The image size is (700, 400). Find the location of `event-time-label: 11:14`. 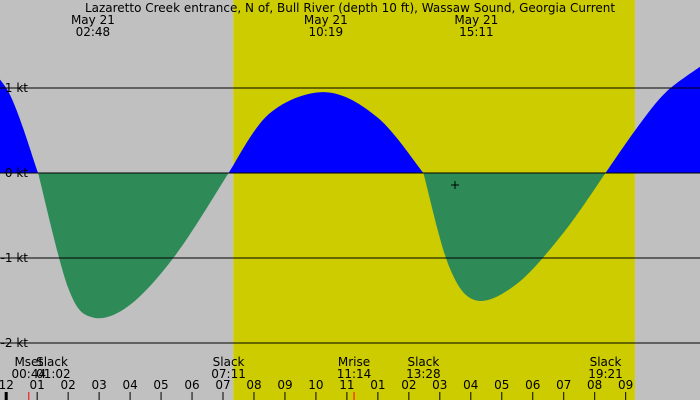

event-time-label: 11:14 is located at coordinates (354, 374).